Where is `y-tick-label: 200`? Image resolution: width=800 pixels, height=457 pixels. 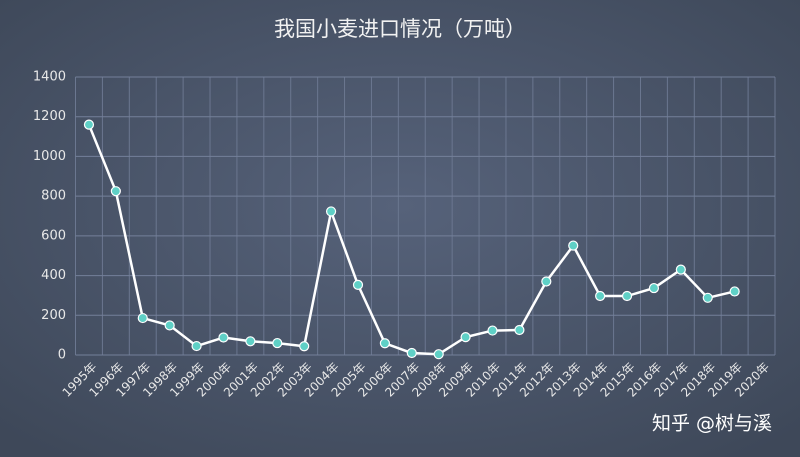 y-tick-label: 200 is located at coordinates (53, 315).